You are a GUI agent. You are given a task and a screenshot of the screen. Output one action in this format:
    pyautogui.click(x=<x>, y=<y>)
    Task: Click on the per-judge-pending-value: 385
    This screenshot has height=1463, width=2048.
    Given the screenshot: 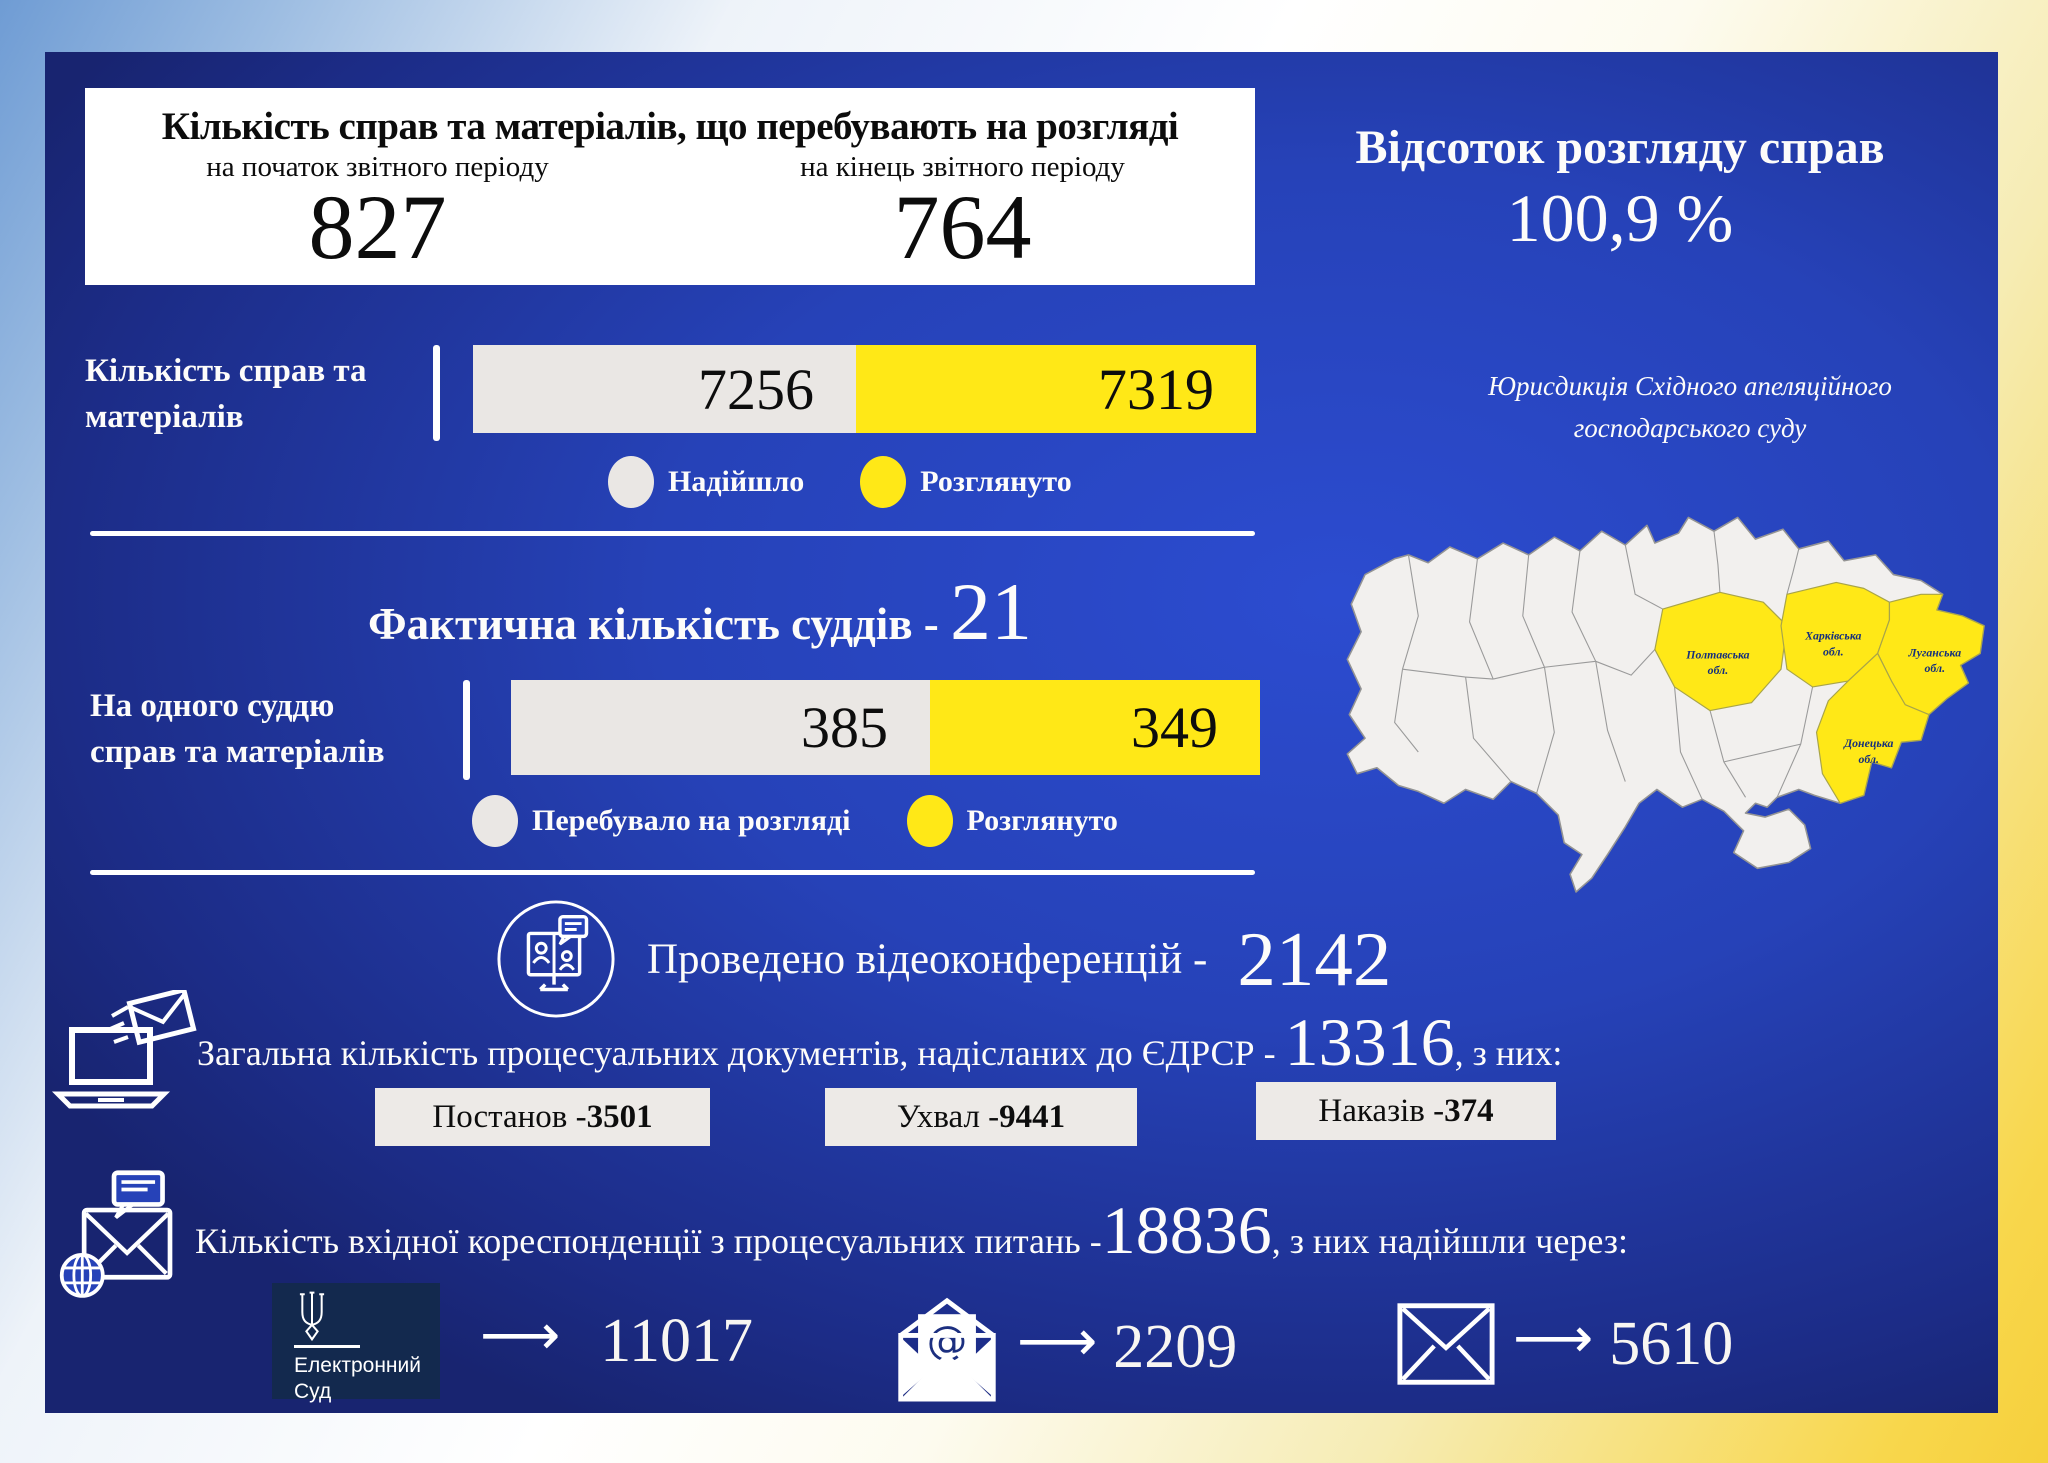 What is the action you would take?
    pyautogui.click(x=844, y=727)
    